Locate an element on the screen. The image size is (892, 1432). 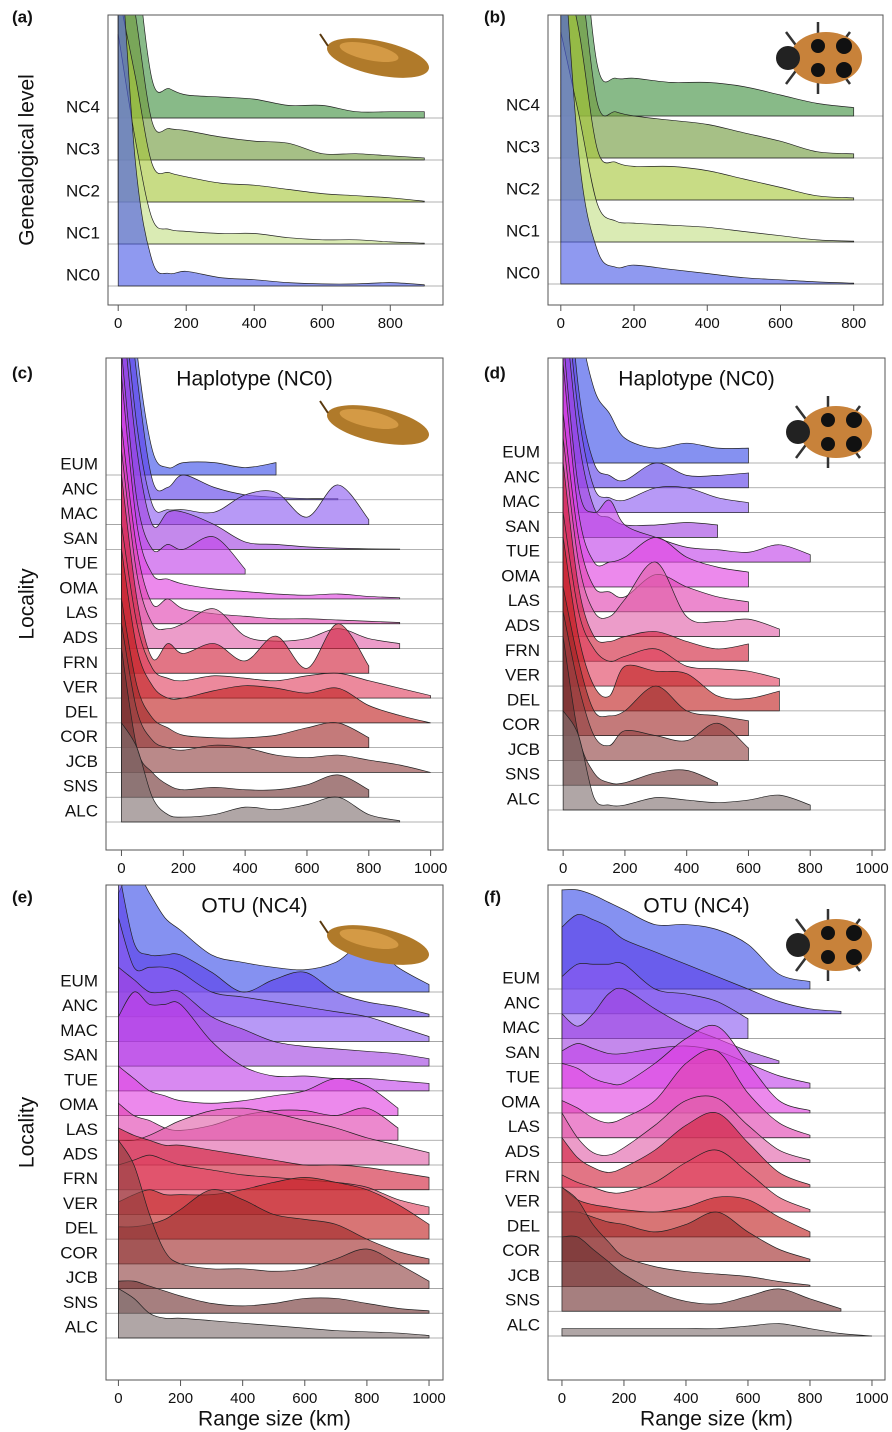
panel-letter: (d) is located at coordinates (495, 372).